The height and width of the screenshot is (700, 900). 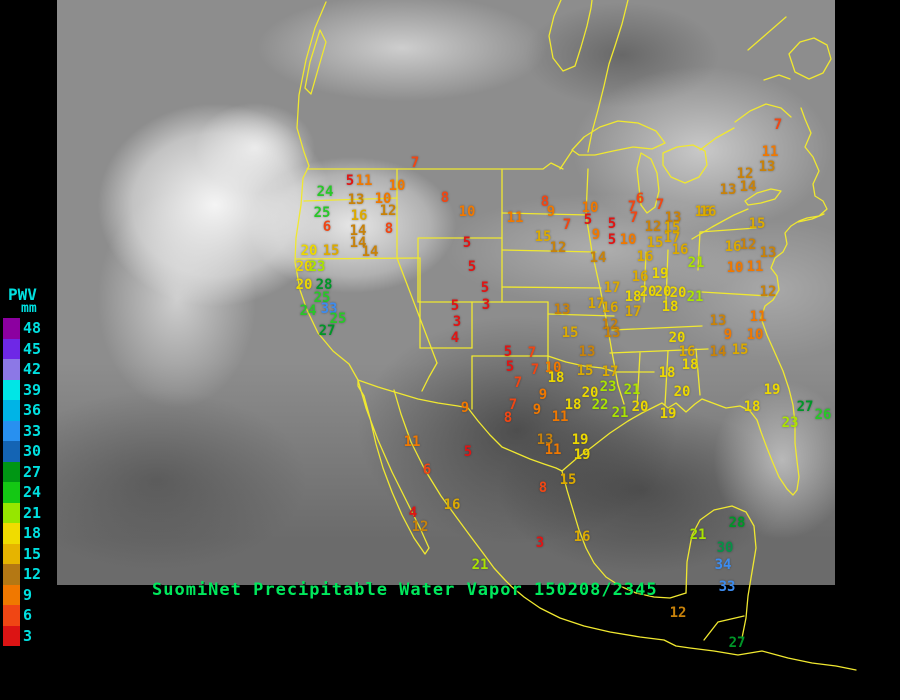 I want to click on quebec-line, so click(x=767, y=33).